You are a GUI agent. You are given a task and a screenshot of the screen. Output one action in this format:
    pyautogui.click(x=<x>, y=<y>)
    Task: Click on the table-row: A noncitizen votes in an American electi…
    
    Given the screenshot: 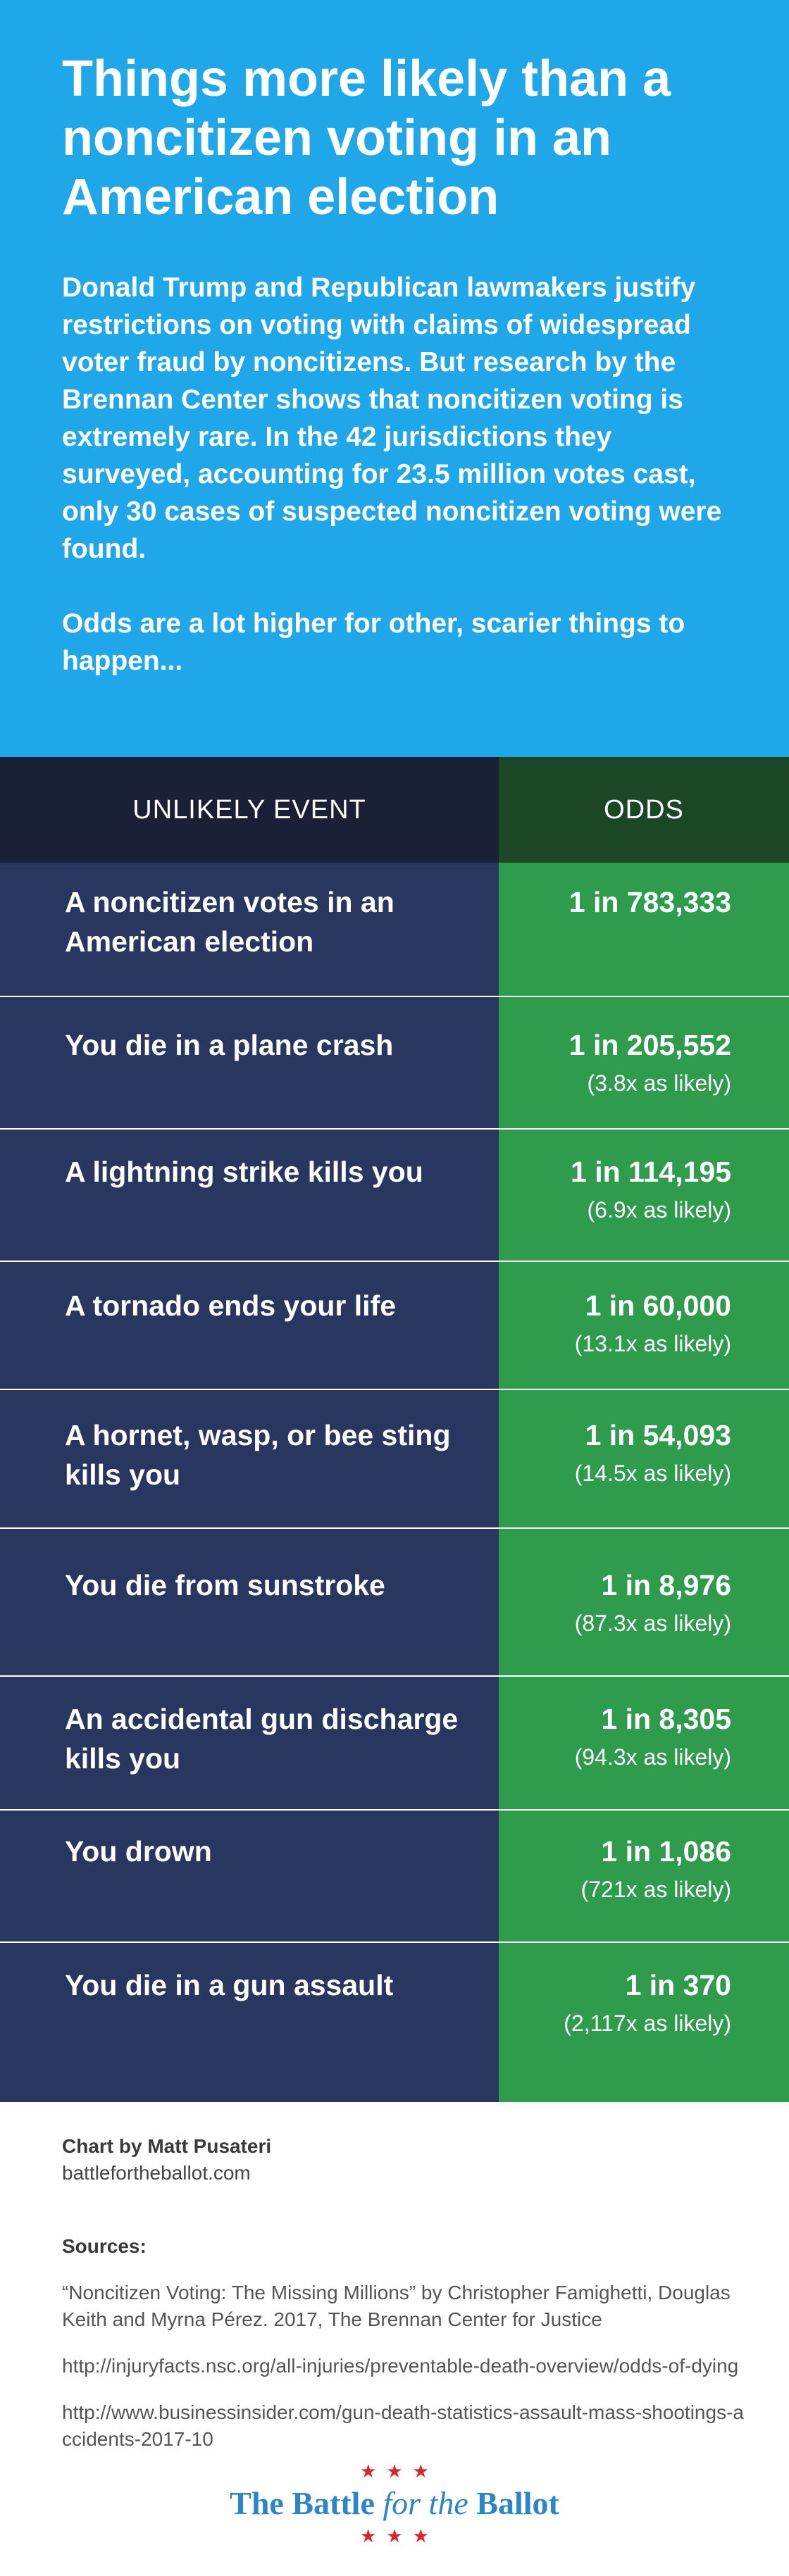 What is the action you would take?
    pyautogui.click(x=394, y=930)
    